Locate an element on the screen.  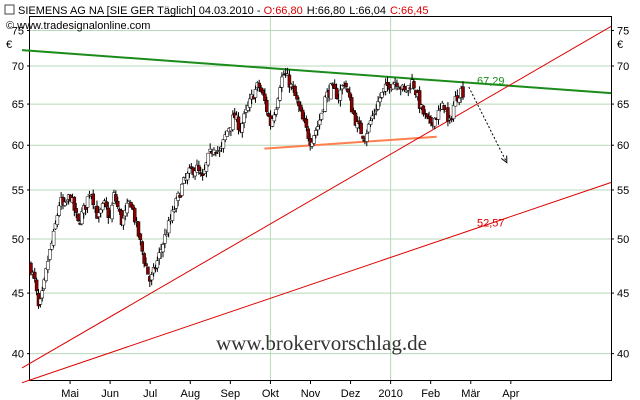
y-tick-label-right: 70 is located at coordinates (623, 67).